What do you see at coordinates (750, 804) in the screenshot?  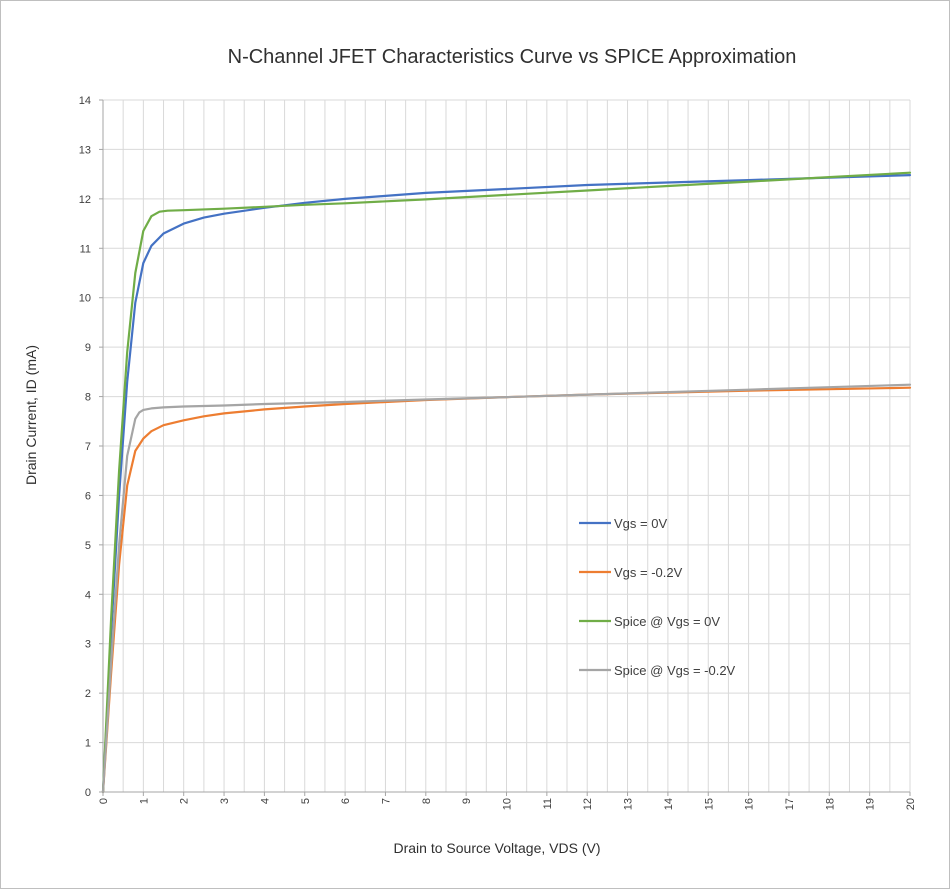 I see `x-tick-label: 16` at bounding box center [750, 804].